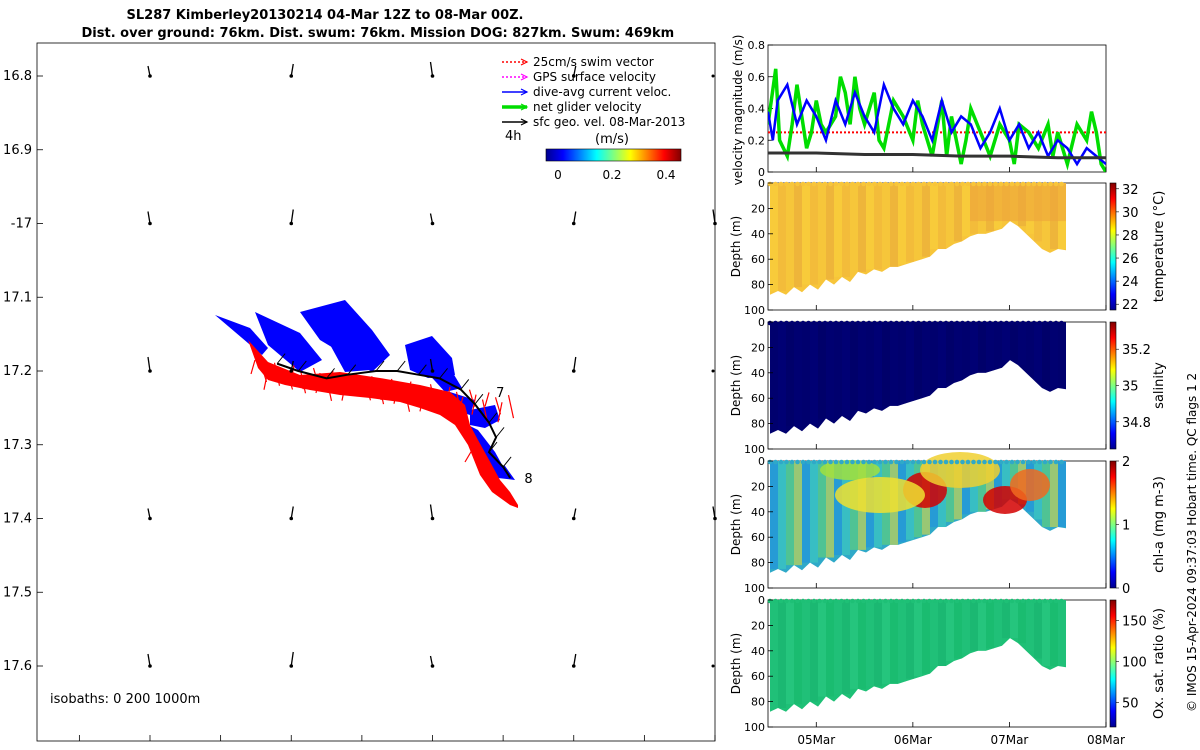 Image resolution: width=1200 pixels, height=750 pixels. I want to click on colorbar-tick-label: 35, so click(1130, 387).